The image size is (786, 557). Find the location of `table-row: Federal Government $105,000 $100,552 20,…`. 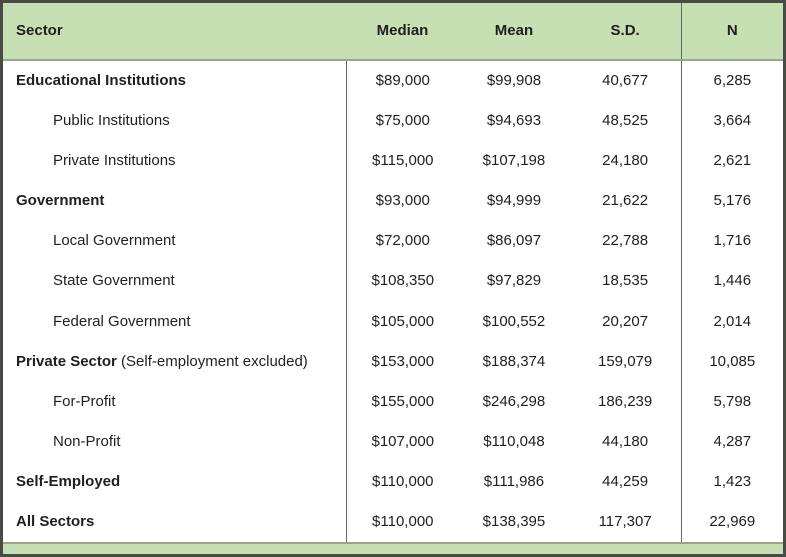

table-row: Federal Government $105,000 $100,552 20,… is located at coordinates (393, 321).